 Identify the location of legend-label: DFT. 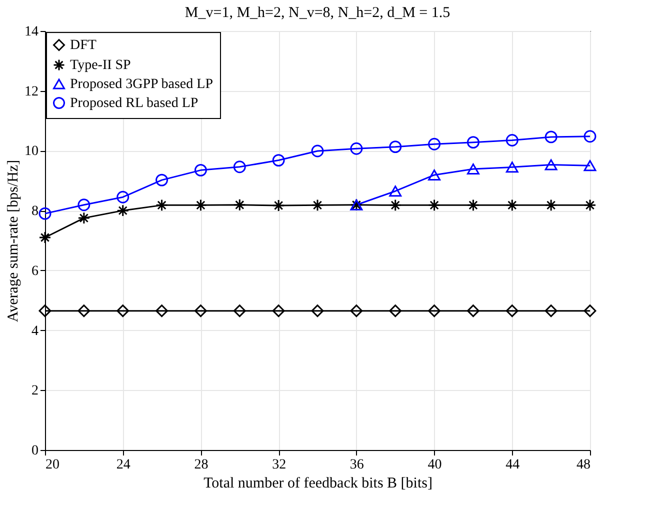
(83, 45).